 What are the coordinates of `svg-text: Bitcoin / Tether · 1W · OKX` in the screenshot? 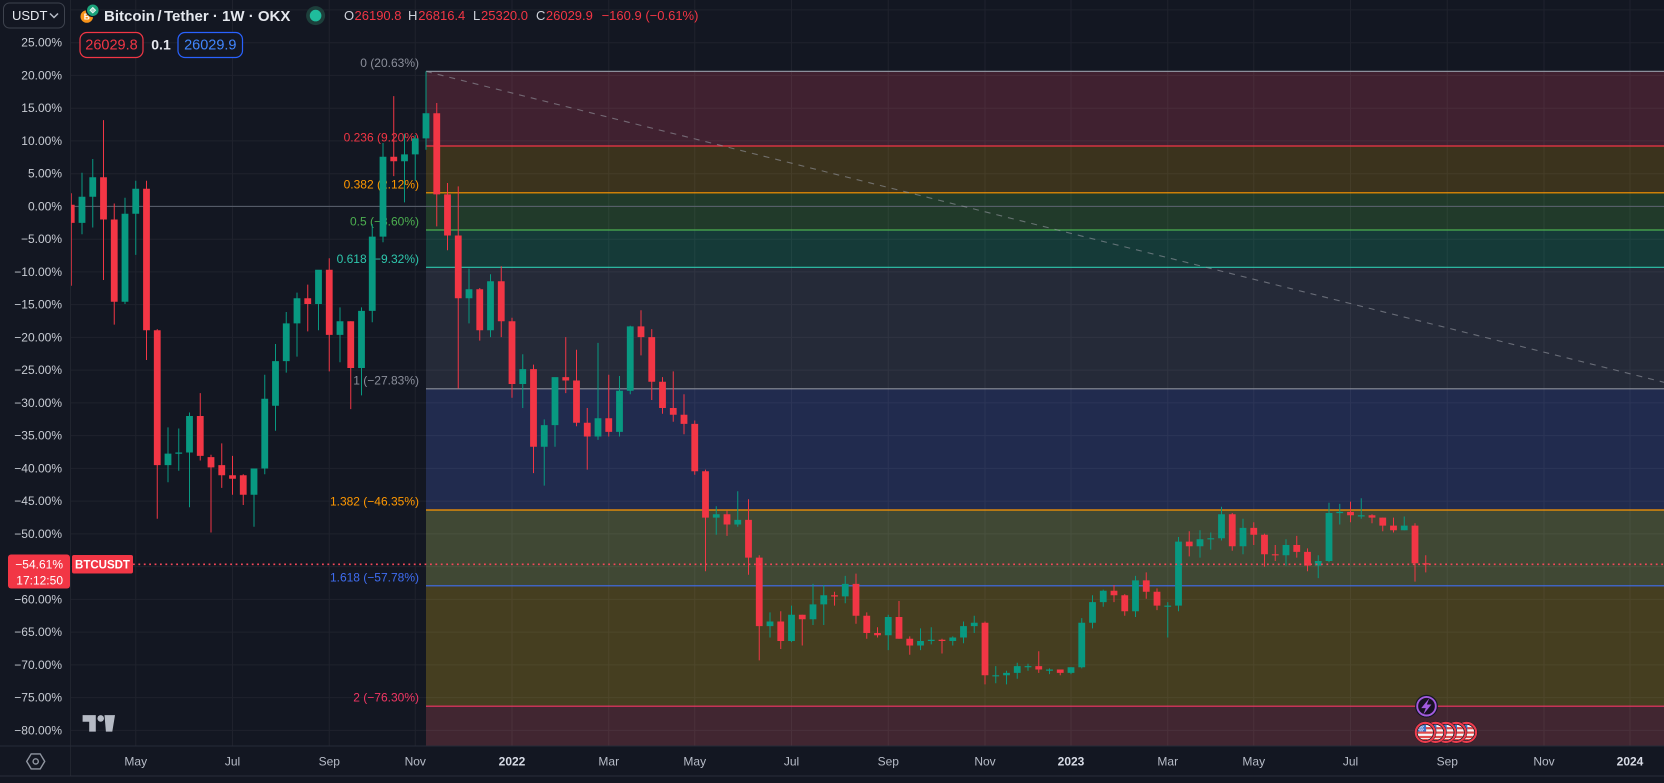 It's located at (197, 16).